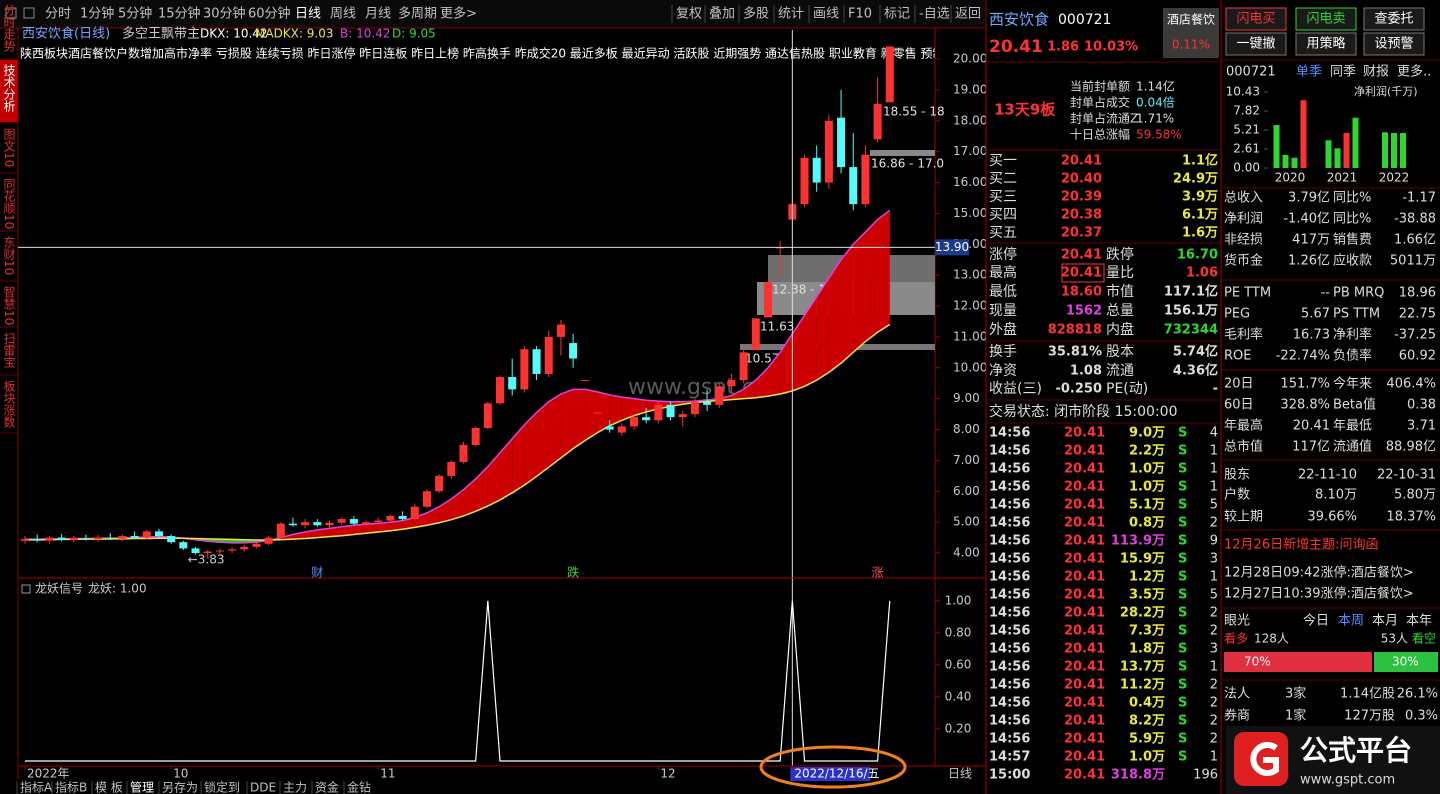 Image resolution: width=1440 pixels, height=794 pixels. I want to click on tick-volume: 113.9万, so click(1138, 541).